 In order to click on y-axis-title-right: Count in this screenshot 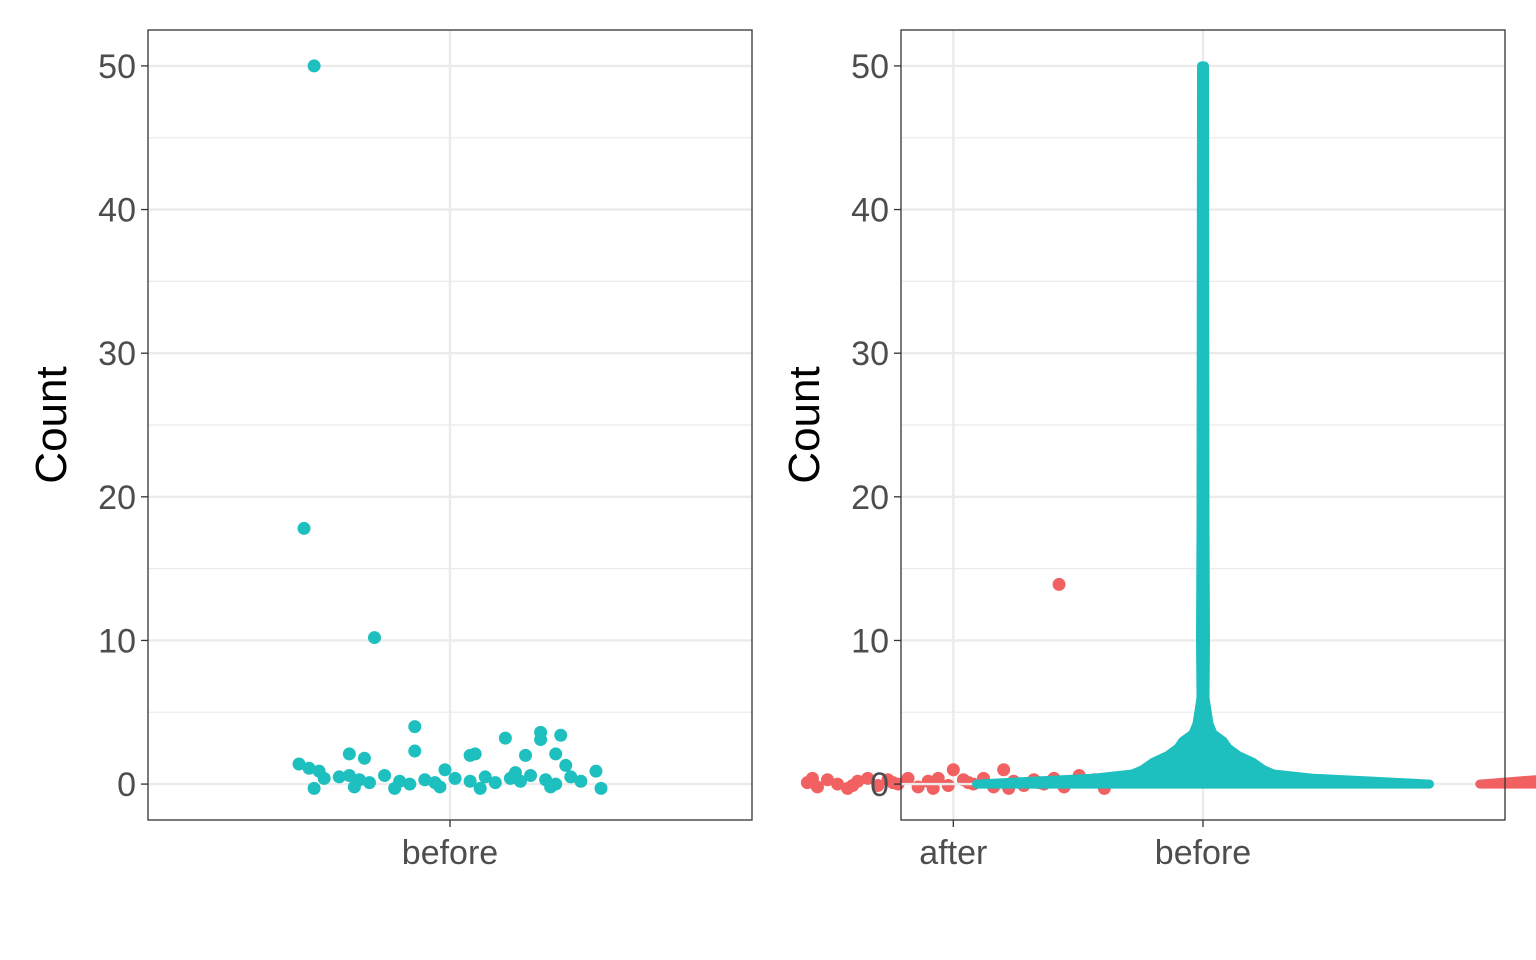, I will do `click(804, 424)`.